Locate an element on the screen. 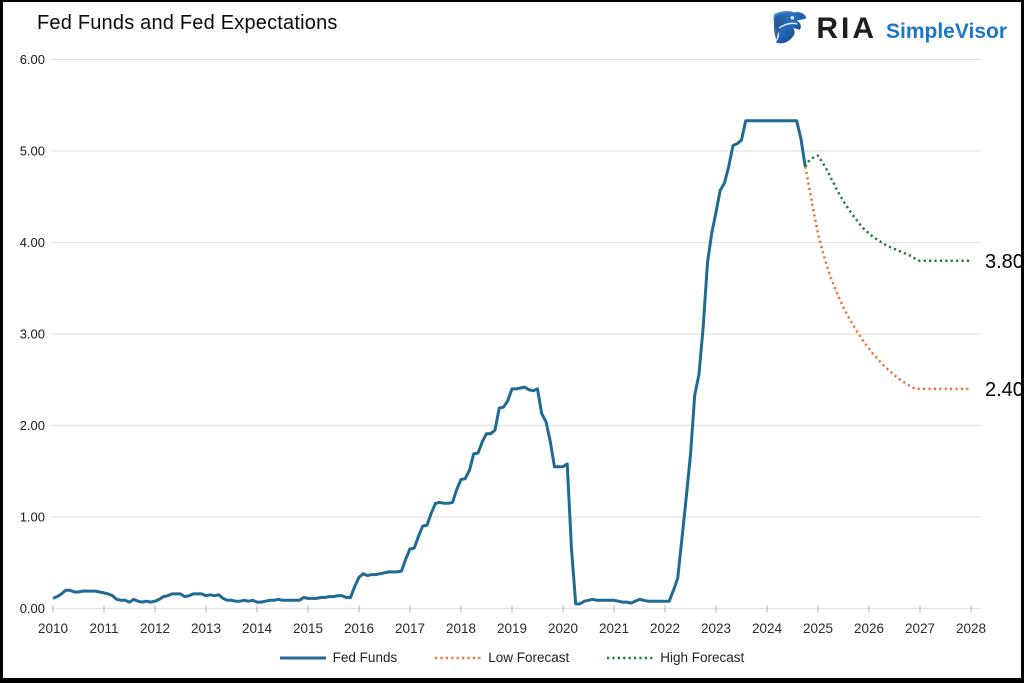 The image size is (1024, 683). x-axis-tick-label: 2027 is located at coordinates (920, 628).